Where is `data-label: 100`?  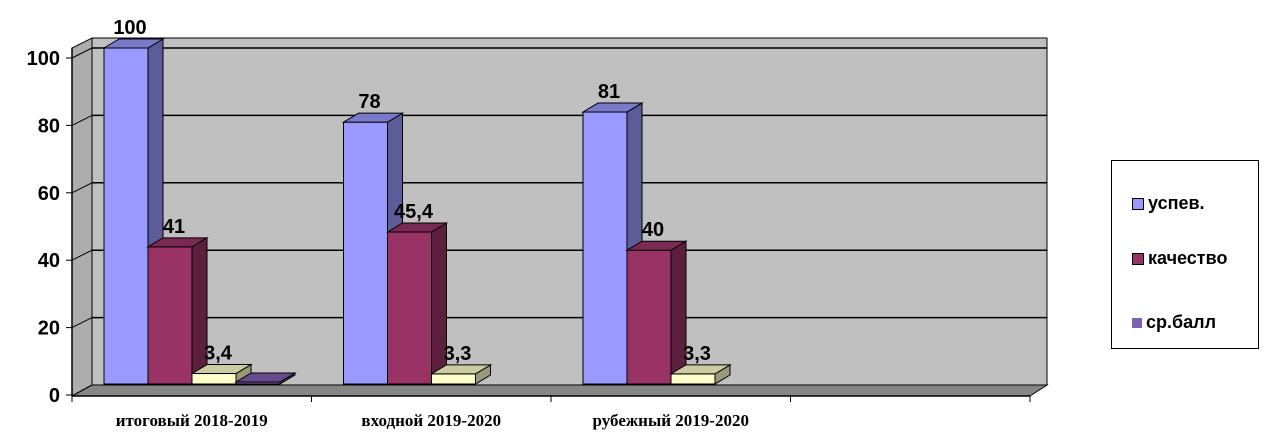
data-label: 100 is located at coordinates (129, 28).